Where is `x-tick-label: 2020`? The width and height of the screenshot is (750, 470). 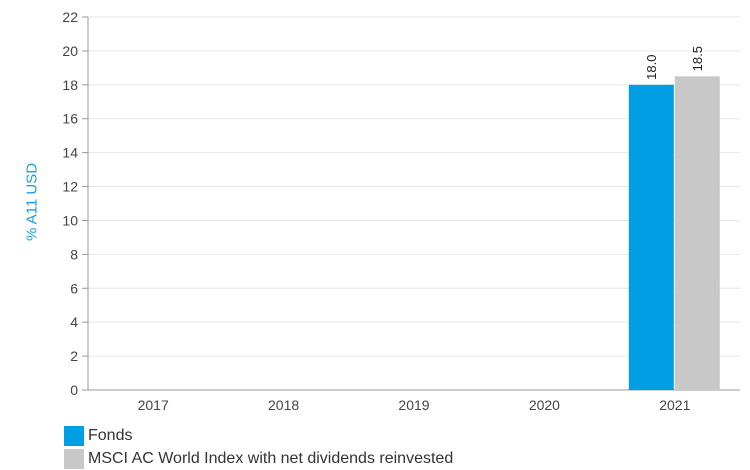 x-tick-label: 2020 is located at coordinates (544, 405).